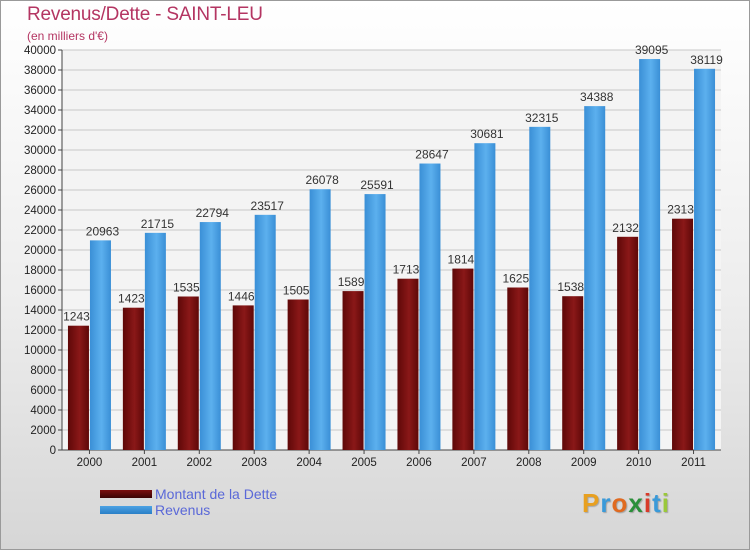  Describe the element at coordinates (40, 191) in the screenshot. I see `y-tick-label: 26000` at that location.